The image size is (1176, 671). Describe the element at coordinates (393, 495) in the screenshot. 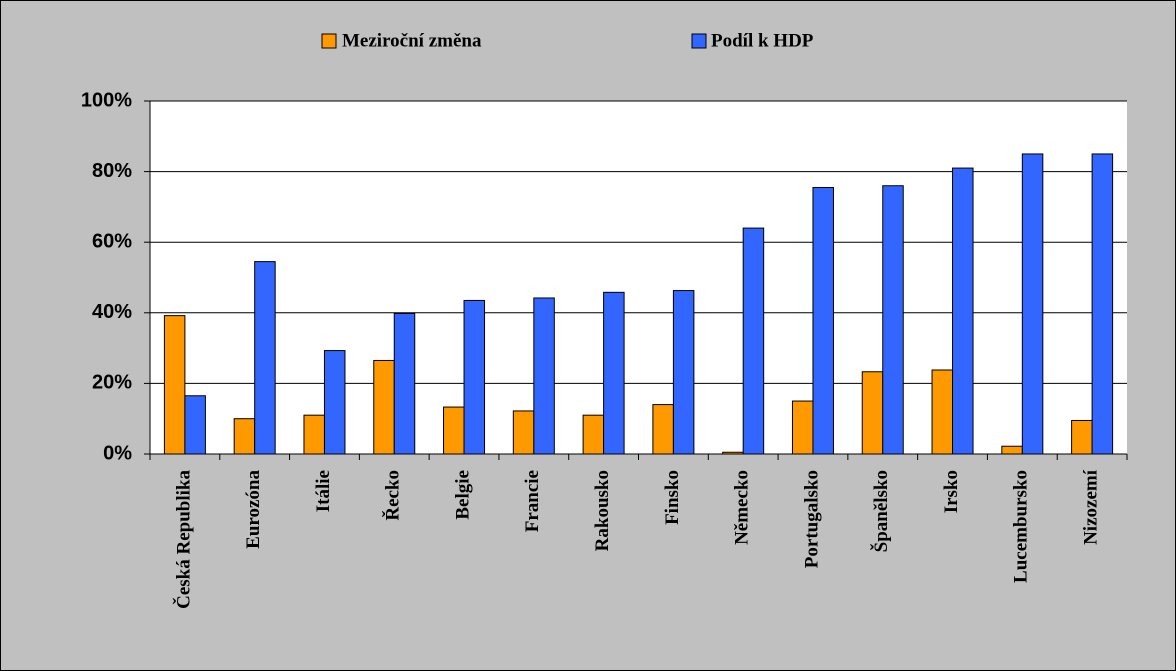

I see `x-tick-label: Řecko` at that location.